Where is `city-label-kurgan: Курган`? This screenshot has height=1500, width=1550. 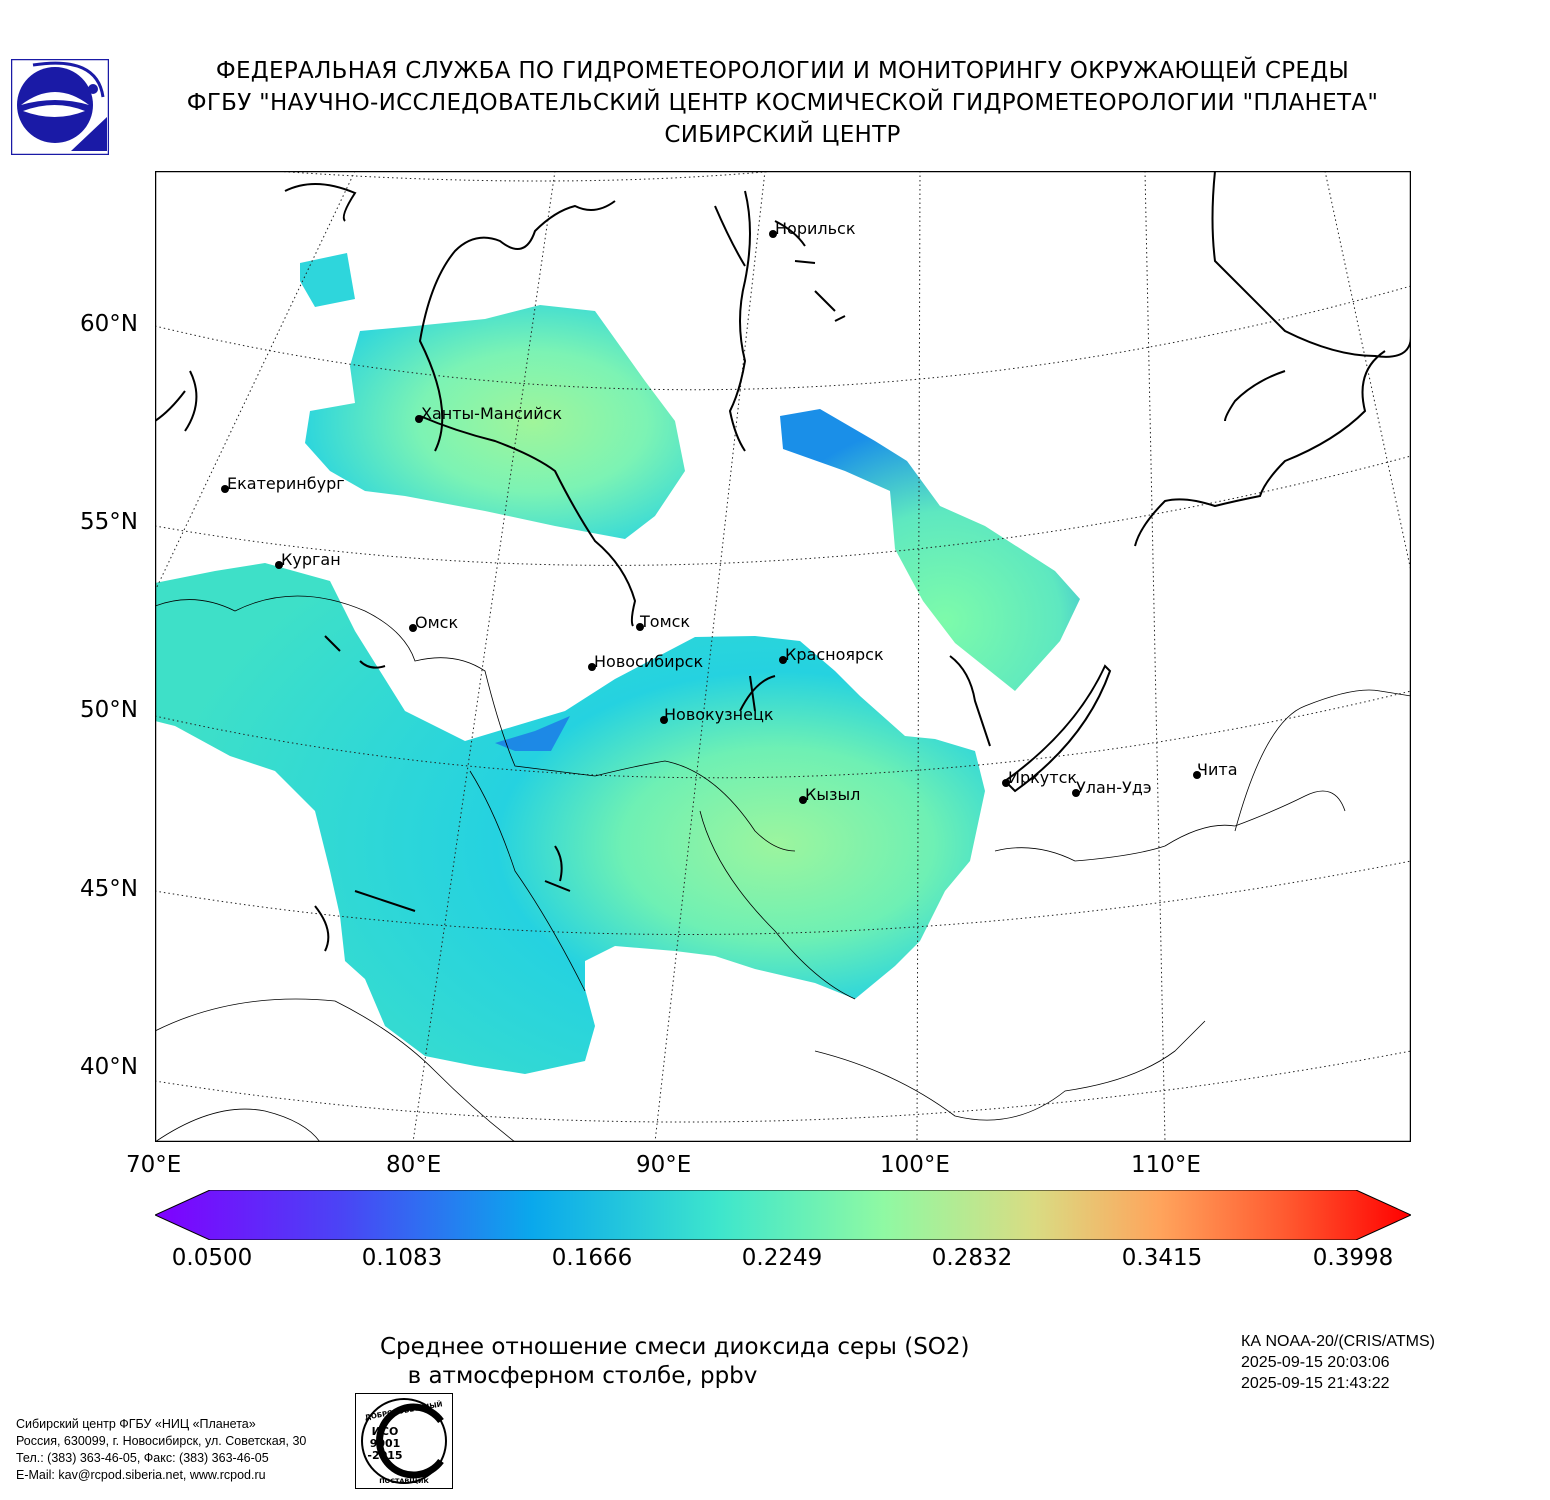 city-label-kurgan: Курган is located at coordinates (311, 559).